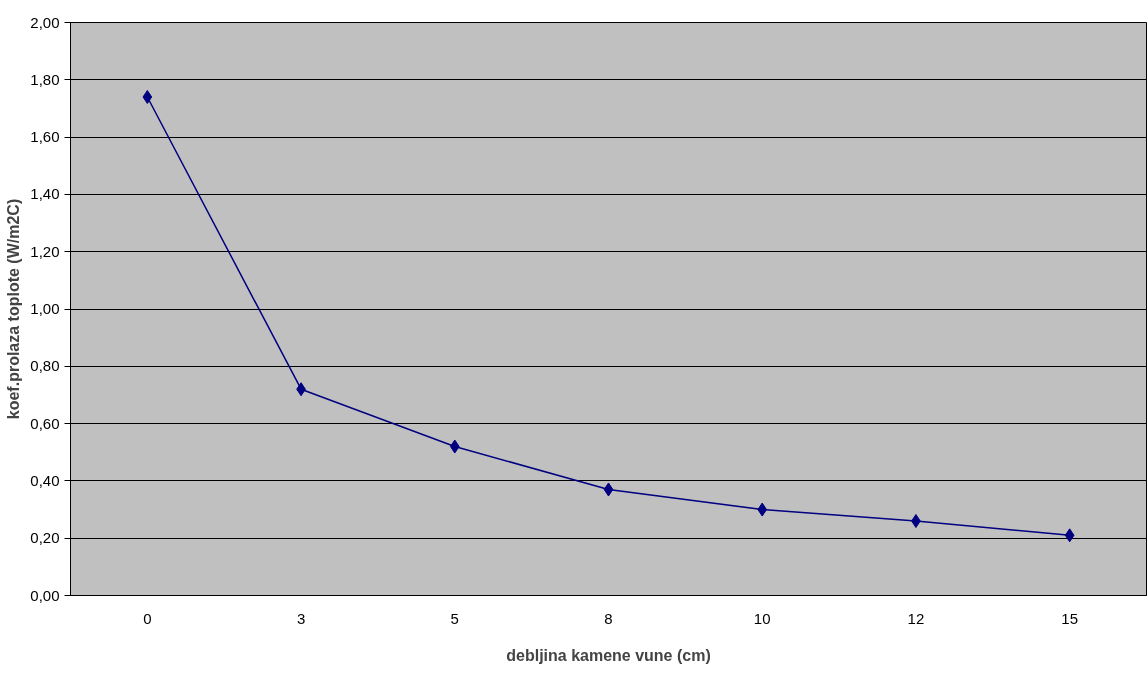 This screenshot has width=1148, height=690. Describe the element at coordinates (301, 618) in the screenshot. I see `x-tick-label: 3` at that location.